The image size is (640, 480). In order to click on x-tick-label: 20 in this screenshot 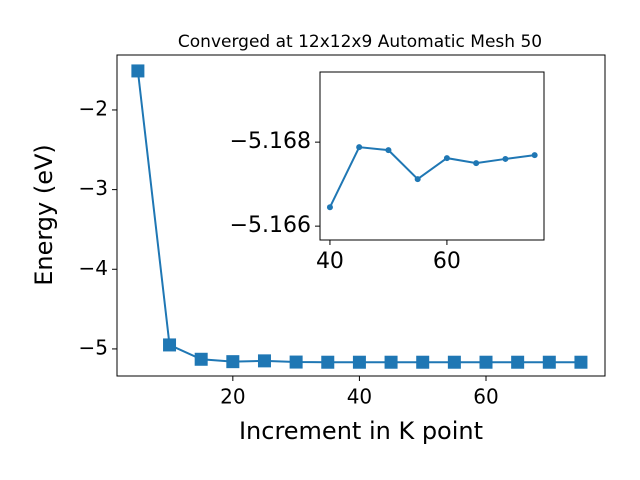, I will do `click(232, 397)`.